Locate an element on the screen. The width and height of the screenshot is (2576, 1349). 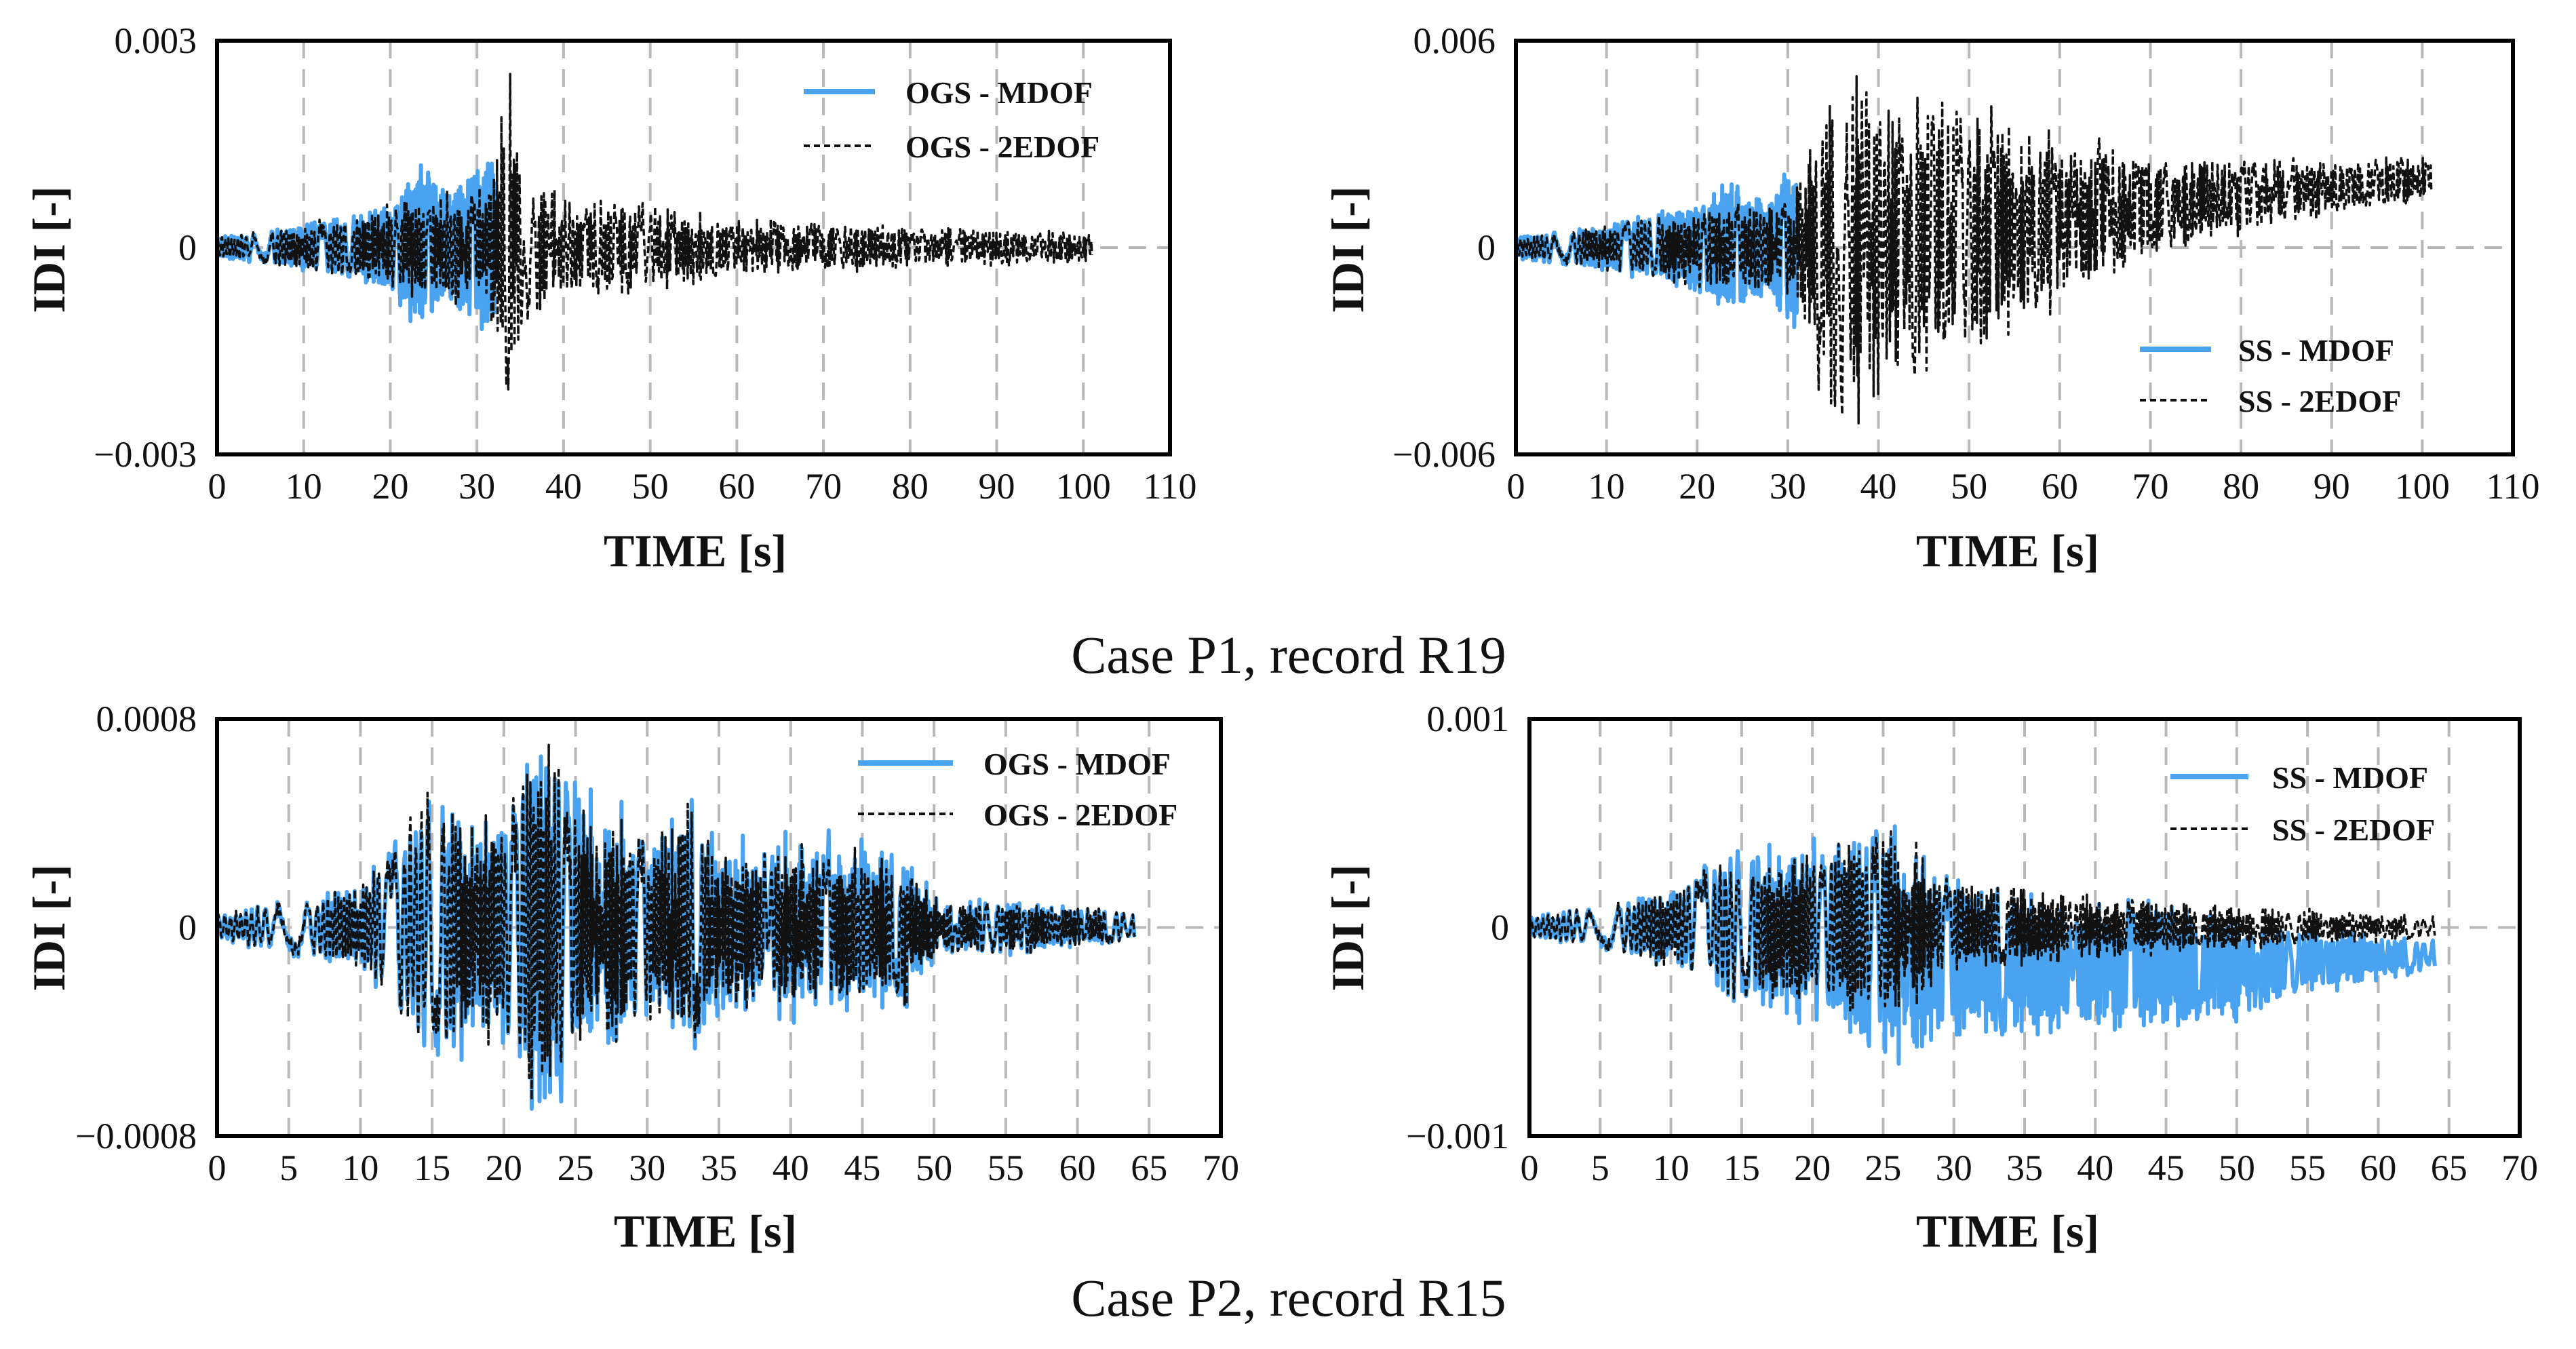
caption-bottom: Case P2, record R15 is located at coordinates (1288, 1297).